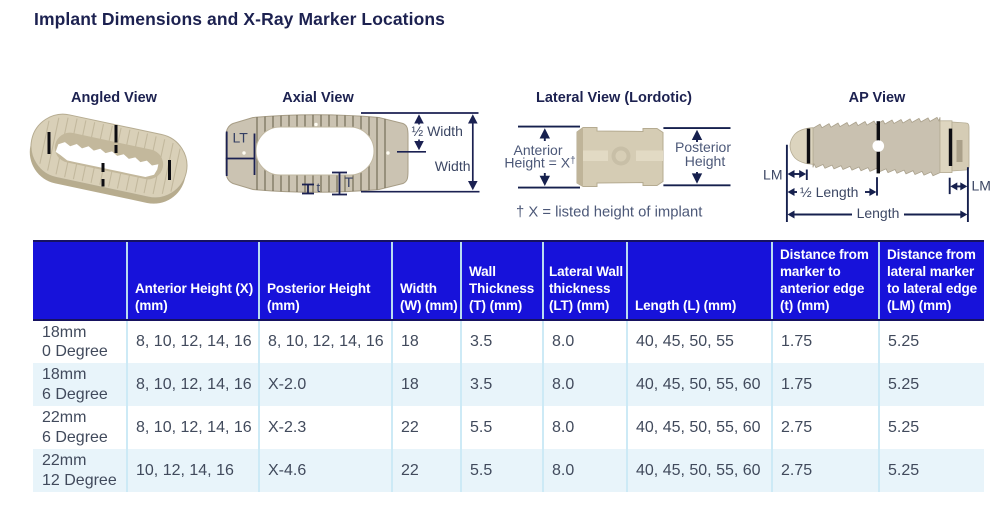  I want to click on svg-text: Width, so click(453, 166).